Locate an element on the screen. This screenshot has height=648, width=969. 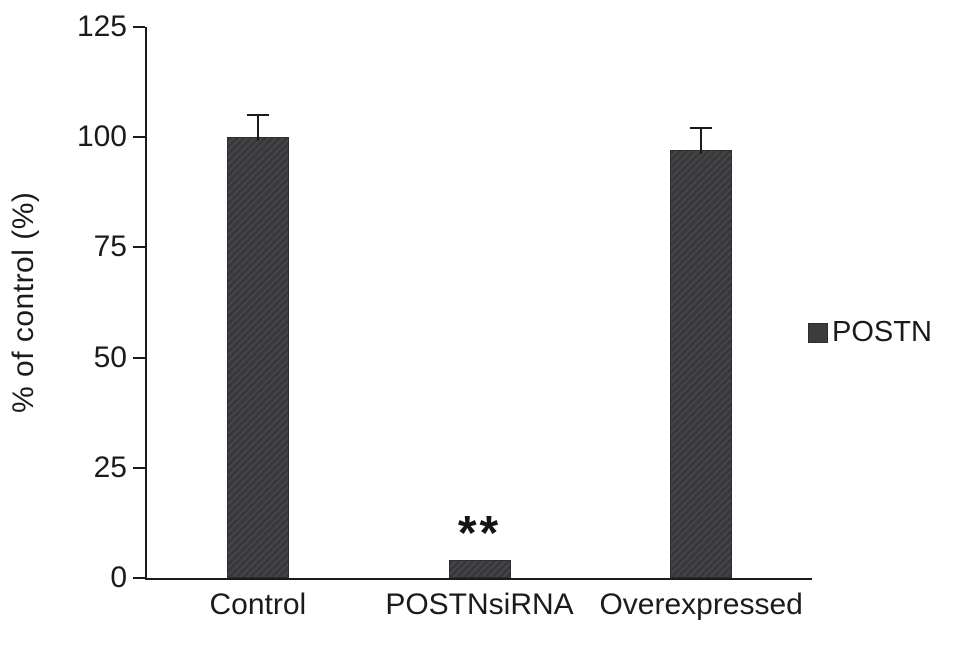
y-axis-label: % of control (%) is located at coordinates (23, 302).